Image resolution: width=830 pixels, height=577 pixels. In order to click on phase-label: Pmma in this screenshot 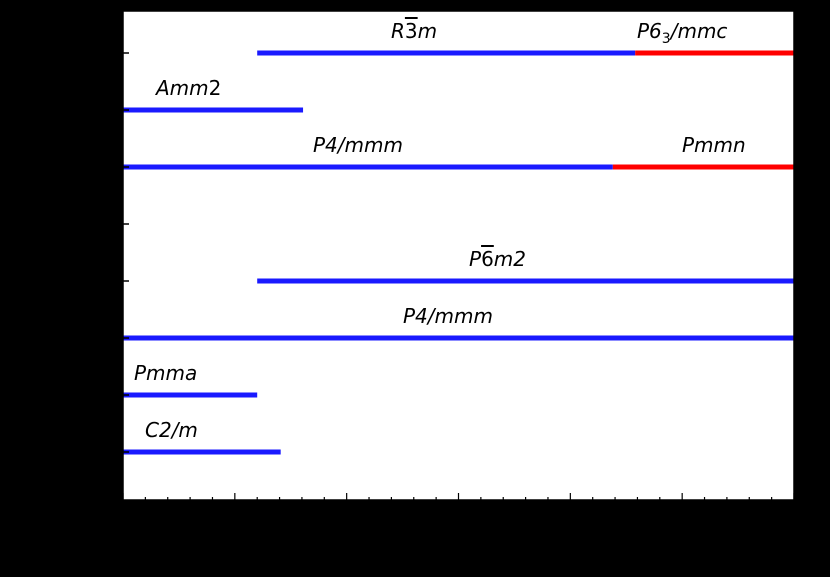, I will do `click(165, 373)`.